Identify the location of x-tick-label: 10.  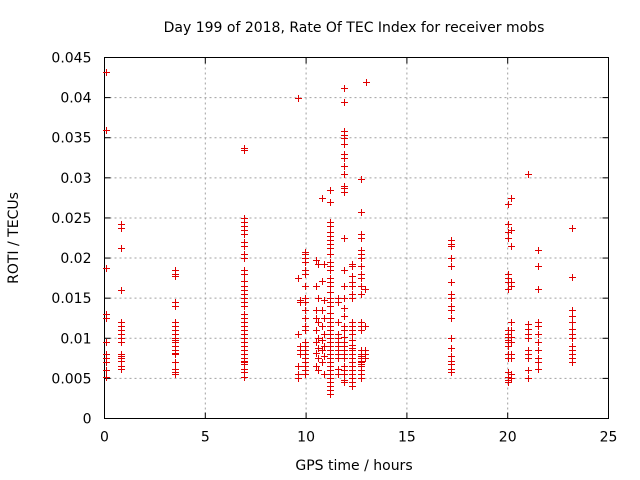
(306, 438).